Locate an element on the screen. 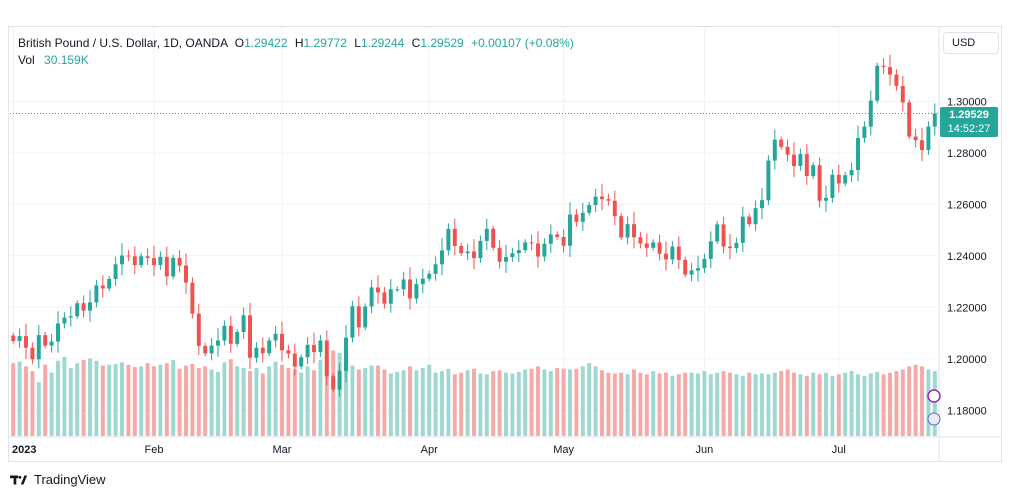  tradingview-logo-icon is located at coordinates (19, 479).